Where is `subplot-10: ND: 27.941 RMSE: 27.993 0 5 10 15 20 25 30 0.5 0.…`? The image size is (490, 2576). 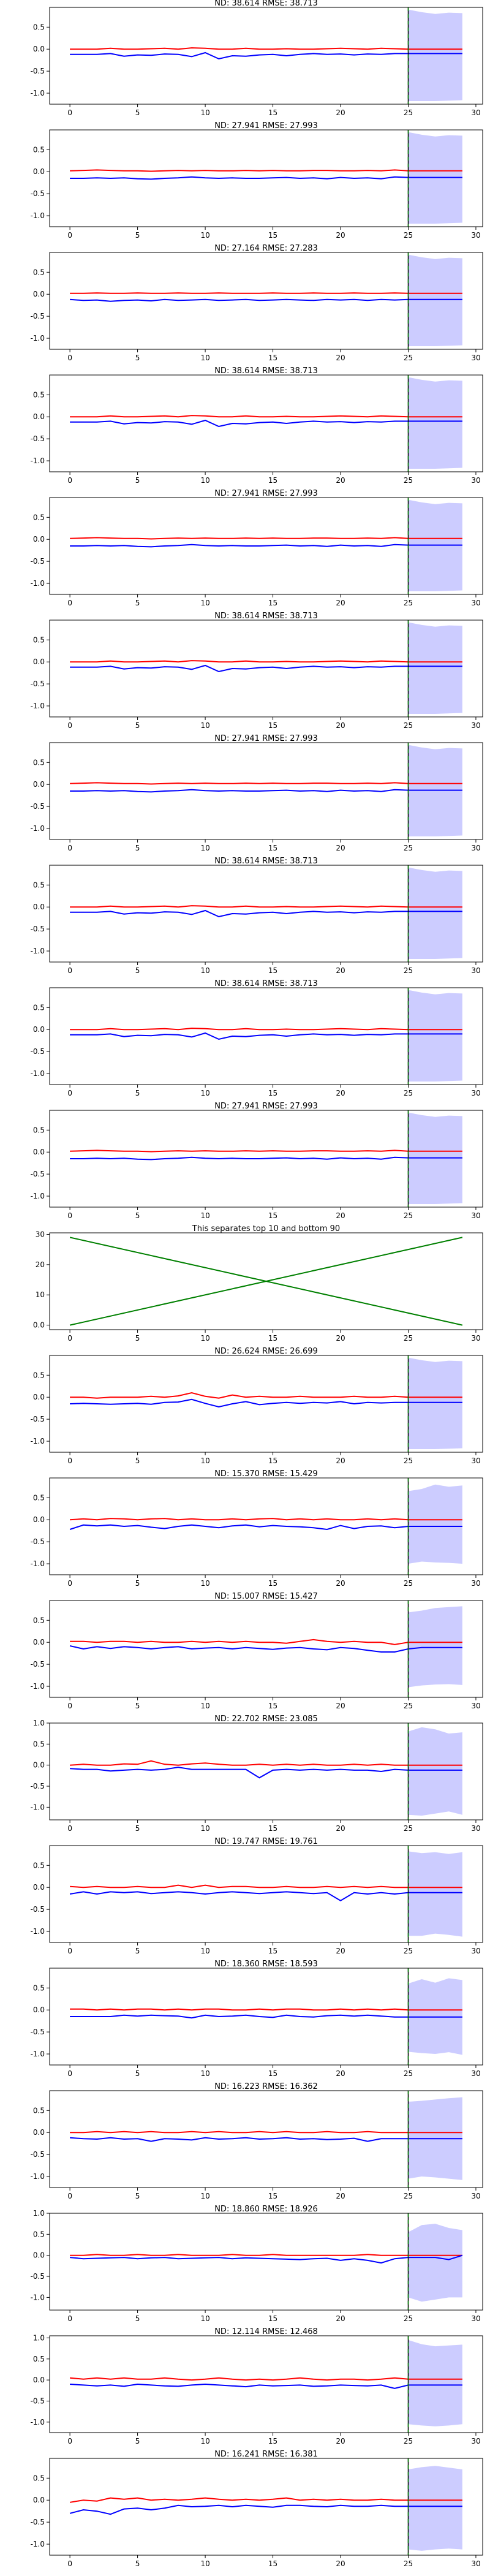 subplot-10: ND: 27.941 RMSE: 27.993 0 5 10 15 20 25 30 0.5 0.… is located at coordinates (257, 1161).